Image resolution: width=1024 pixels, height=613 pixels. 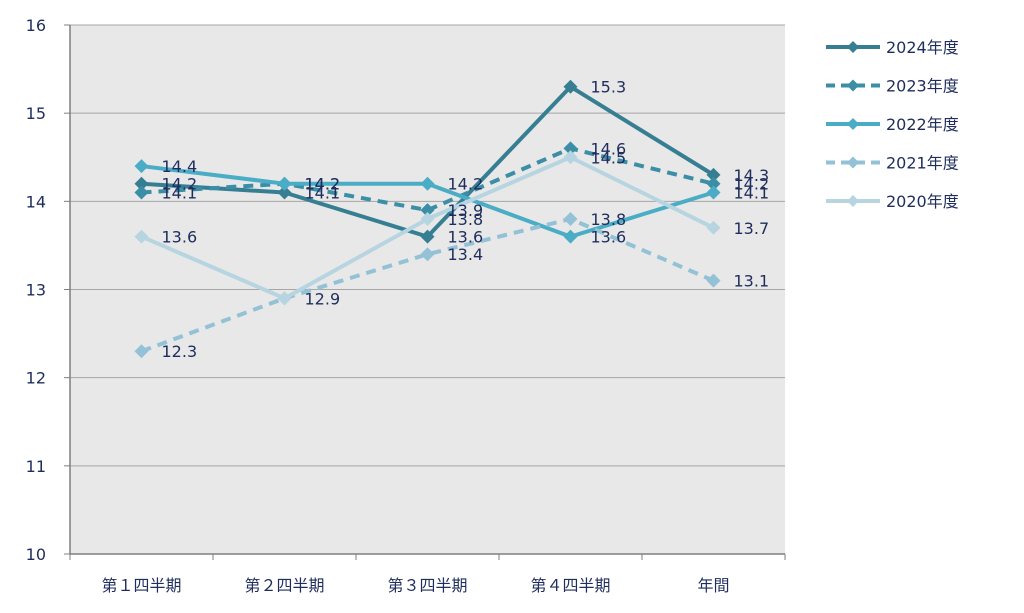 What do you see at coordinates (284, 585) in the screenshot?
I see `x-tick-label: 第２四半期` at bounding box center [284, 585].